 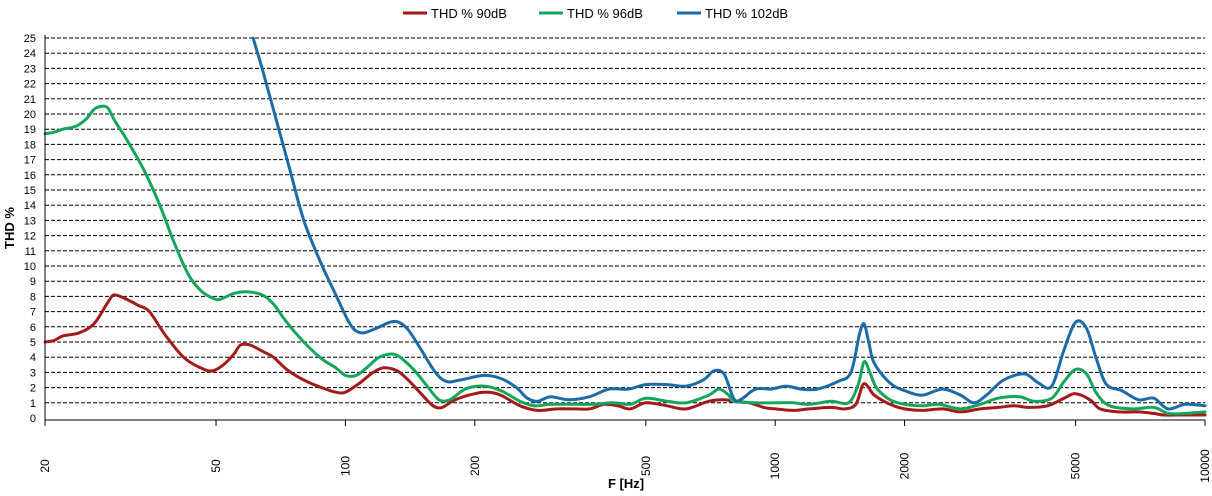 What do you see at coordinates (625, 451) in the screenshot?
I see `x-tick-labels: 20 50 100 200 500 1000 2000 5000 10000` at bounding box center [625, 451].